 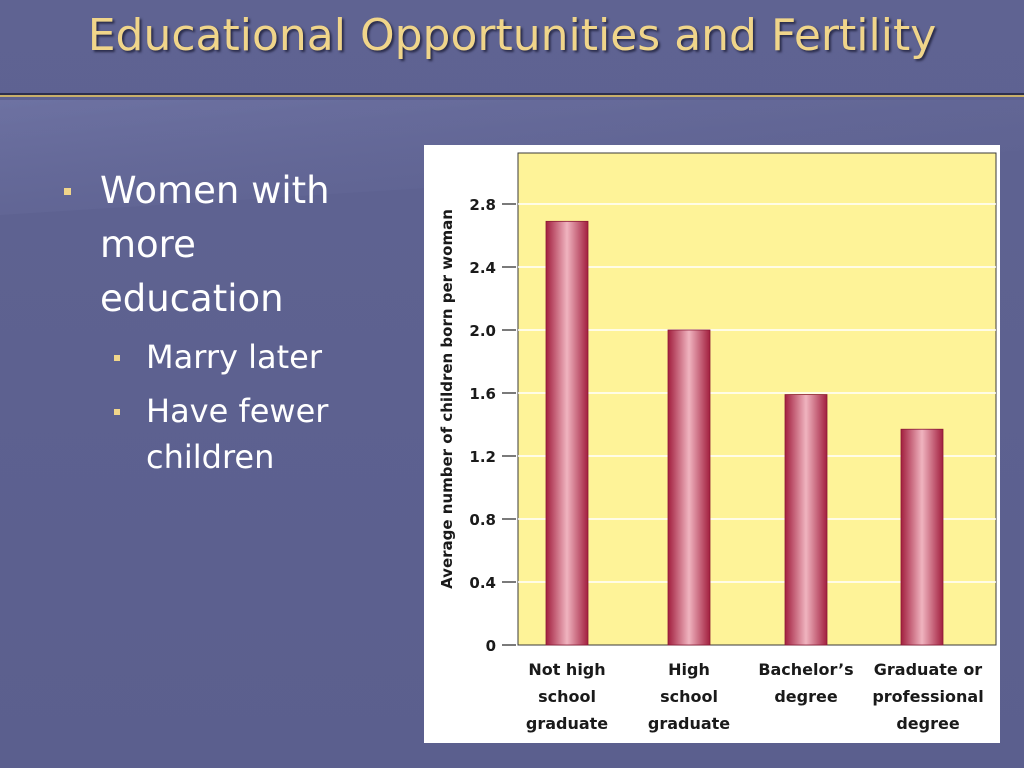 What do you see at coordinates (232, 245) in the screenshot?
I see `bullet-women-with-more-education: Women with more education` at bounding box center [232, 245].